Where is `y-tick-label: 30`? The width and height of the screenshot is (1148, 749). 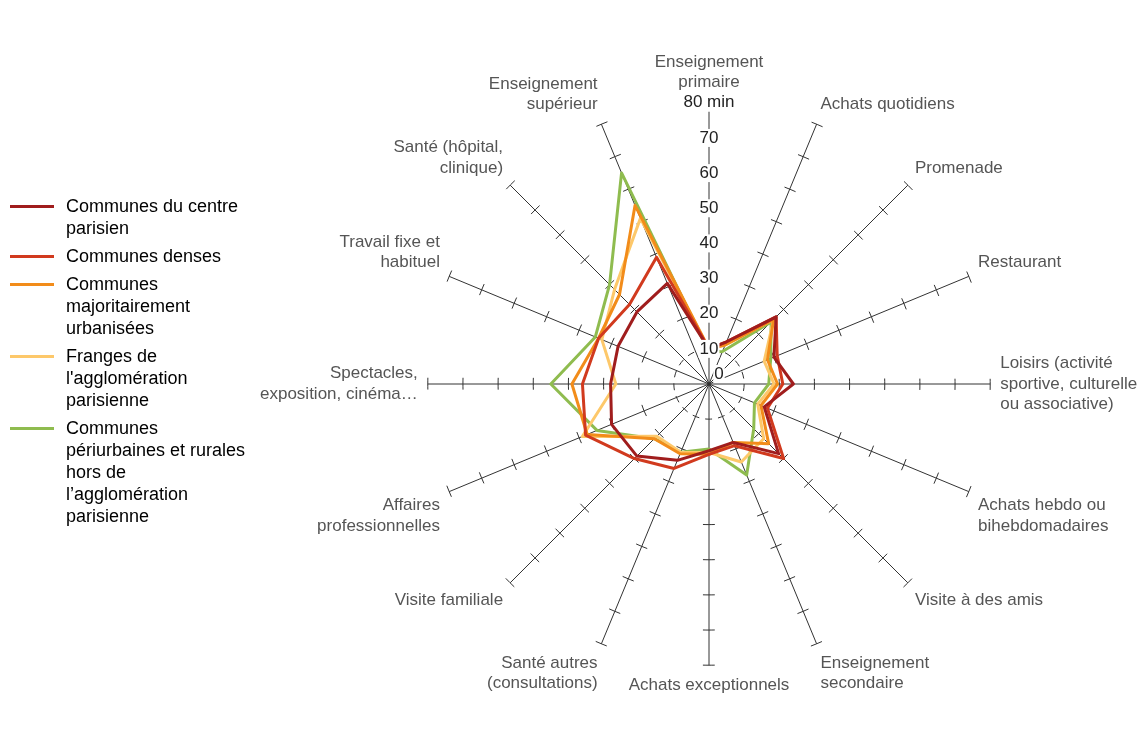 y-tick-label: 30 is located at coordinates (709, 278).